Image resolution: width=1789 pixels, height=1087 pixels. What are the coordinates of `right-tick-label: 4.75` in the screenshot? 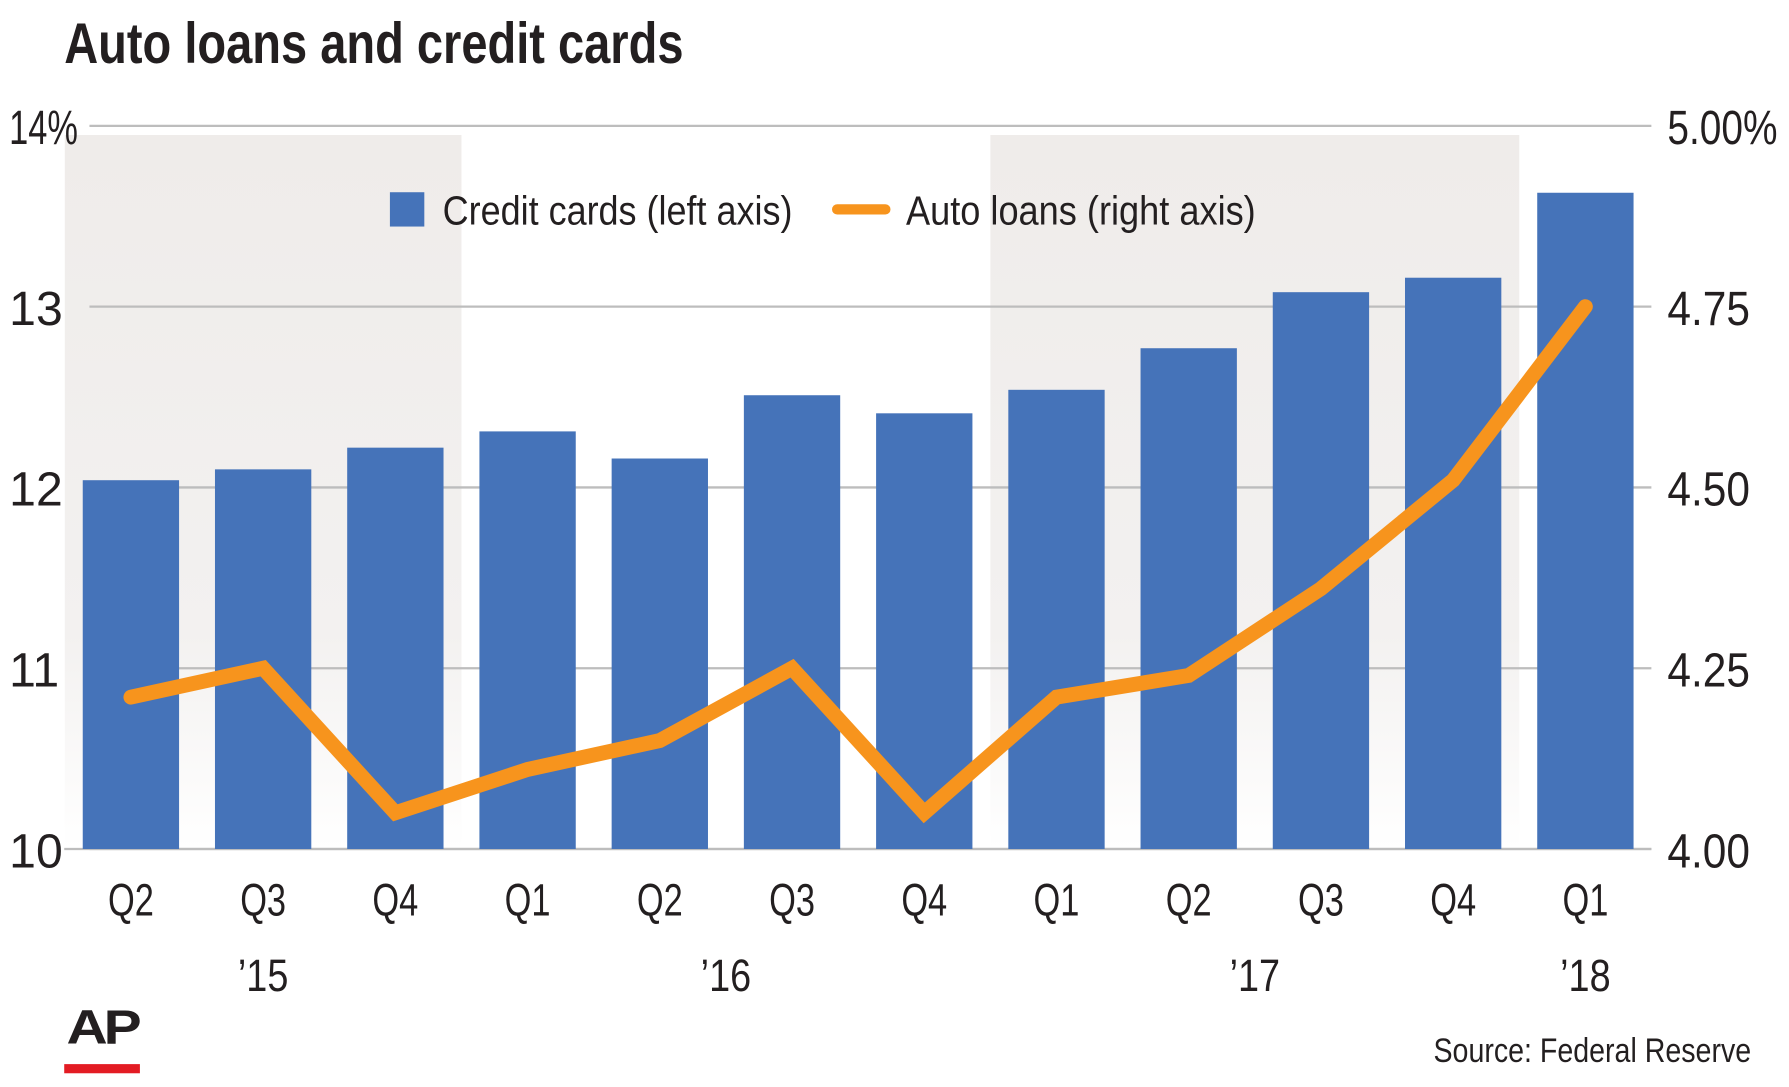 It's located at (1708, 309).